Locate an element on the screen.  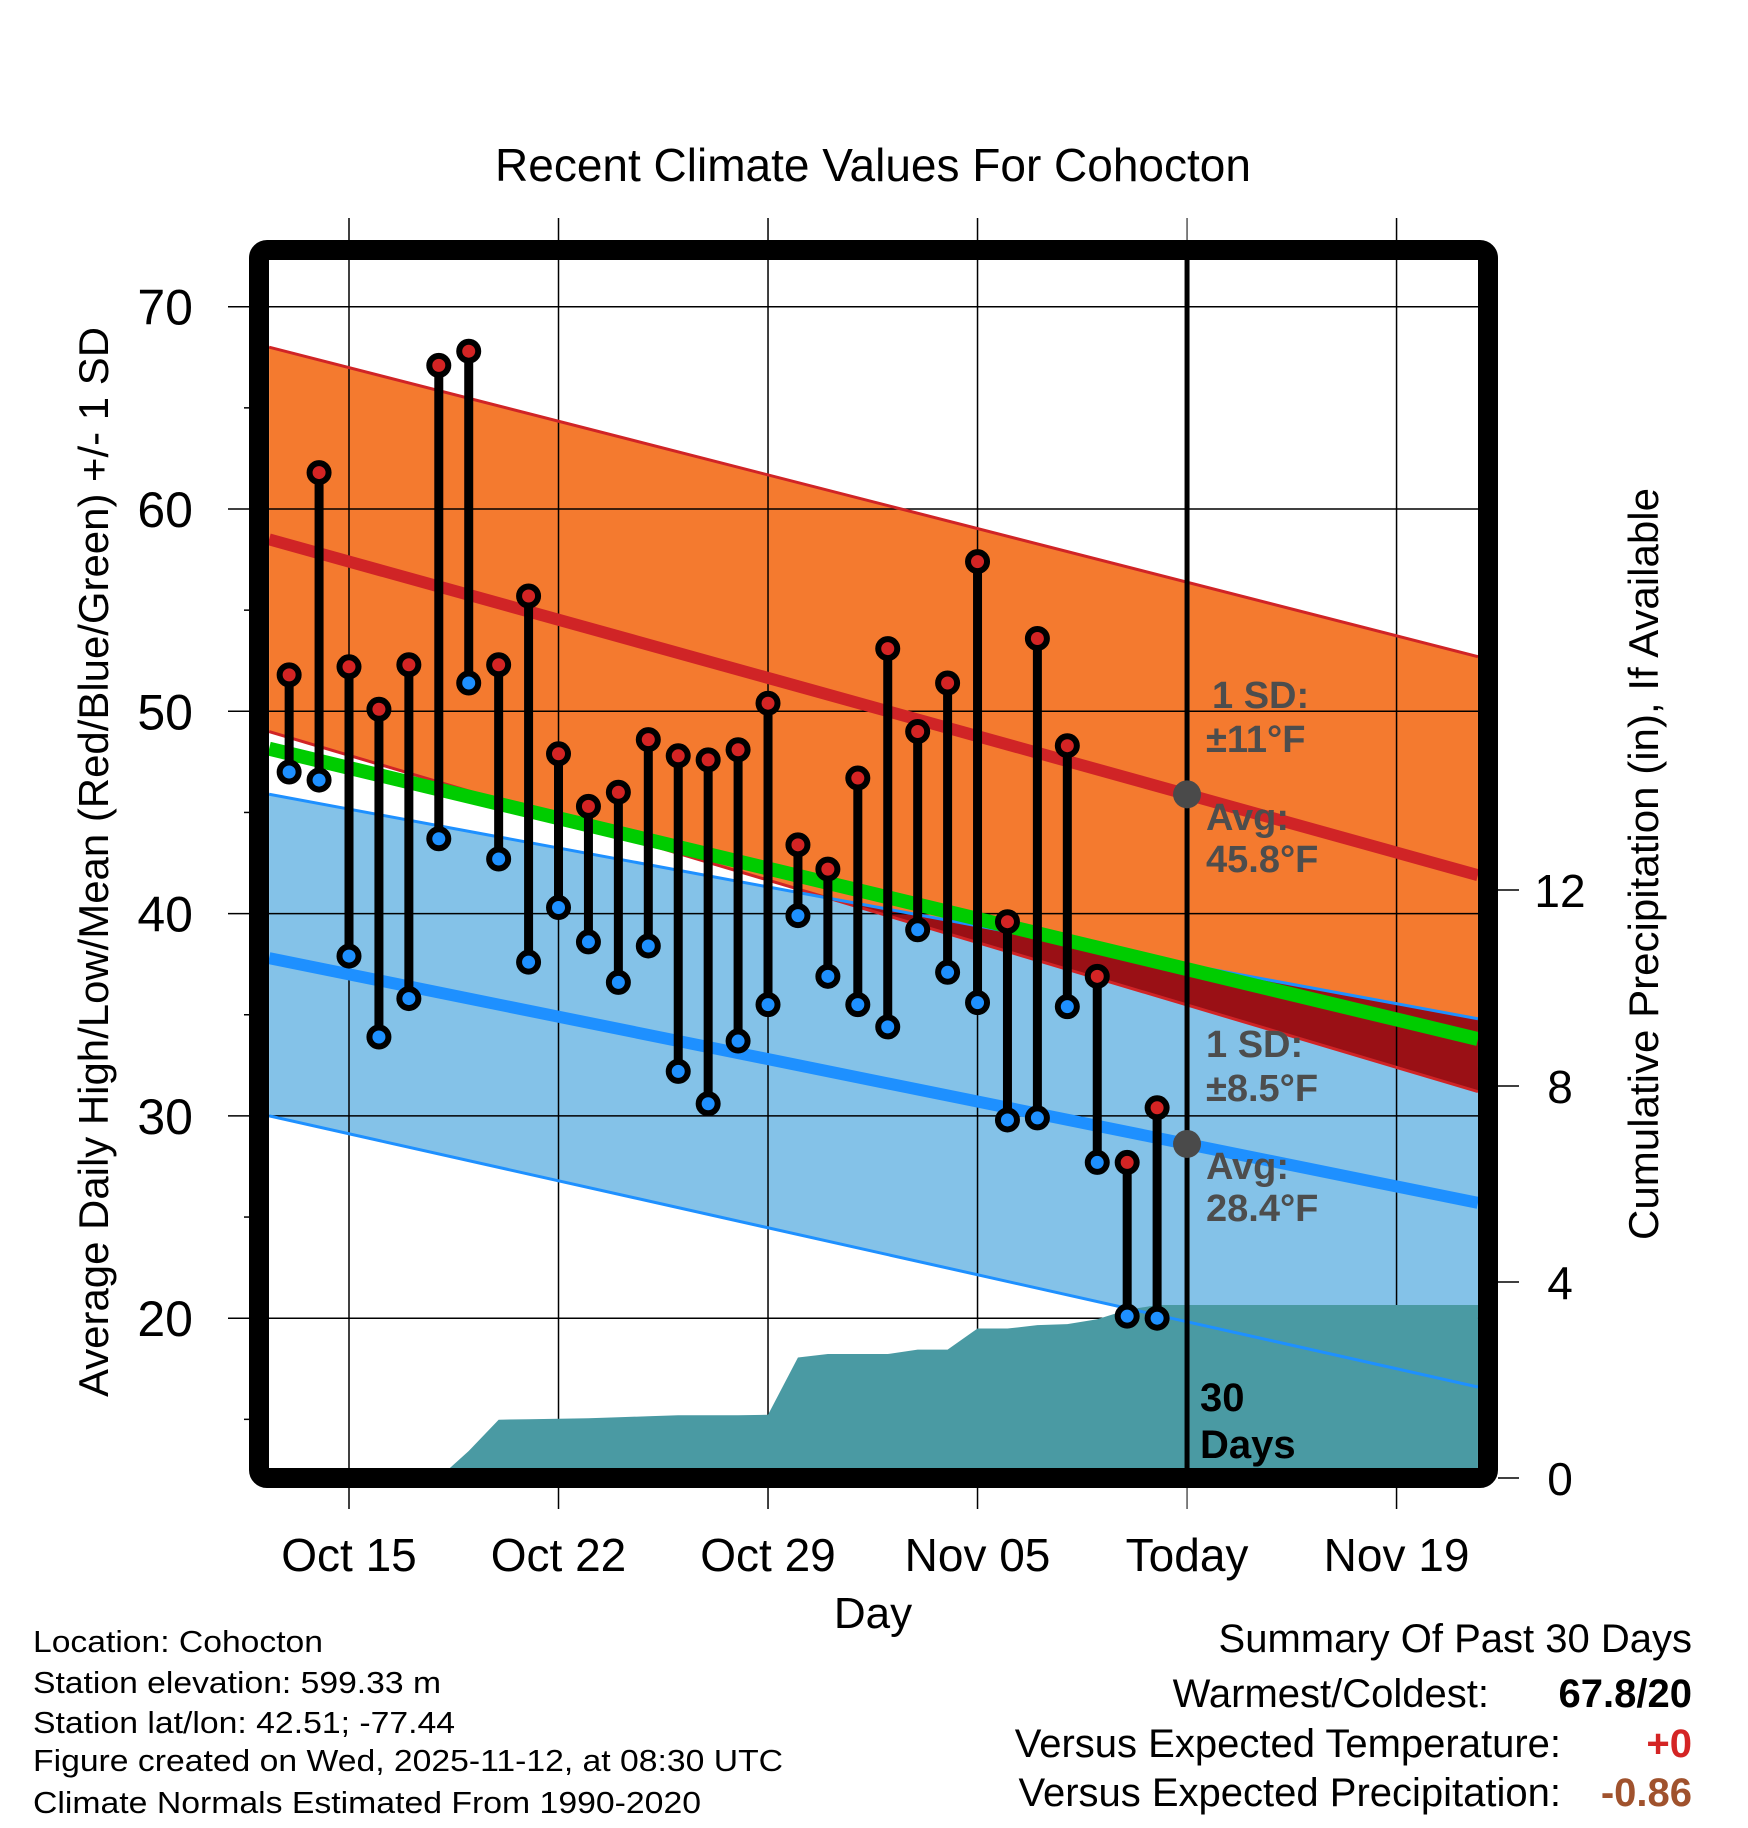
y-tick-label: 50 is located at coordinates (165, 712).